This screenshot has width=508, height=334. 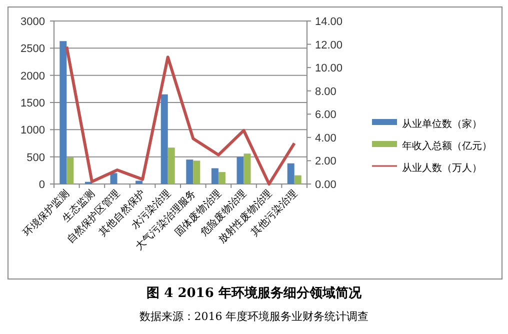 I want to click on y-tick-label: 3000, so click(x=32, y=22).